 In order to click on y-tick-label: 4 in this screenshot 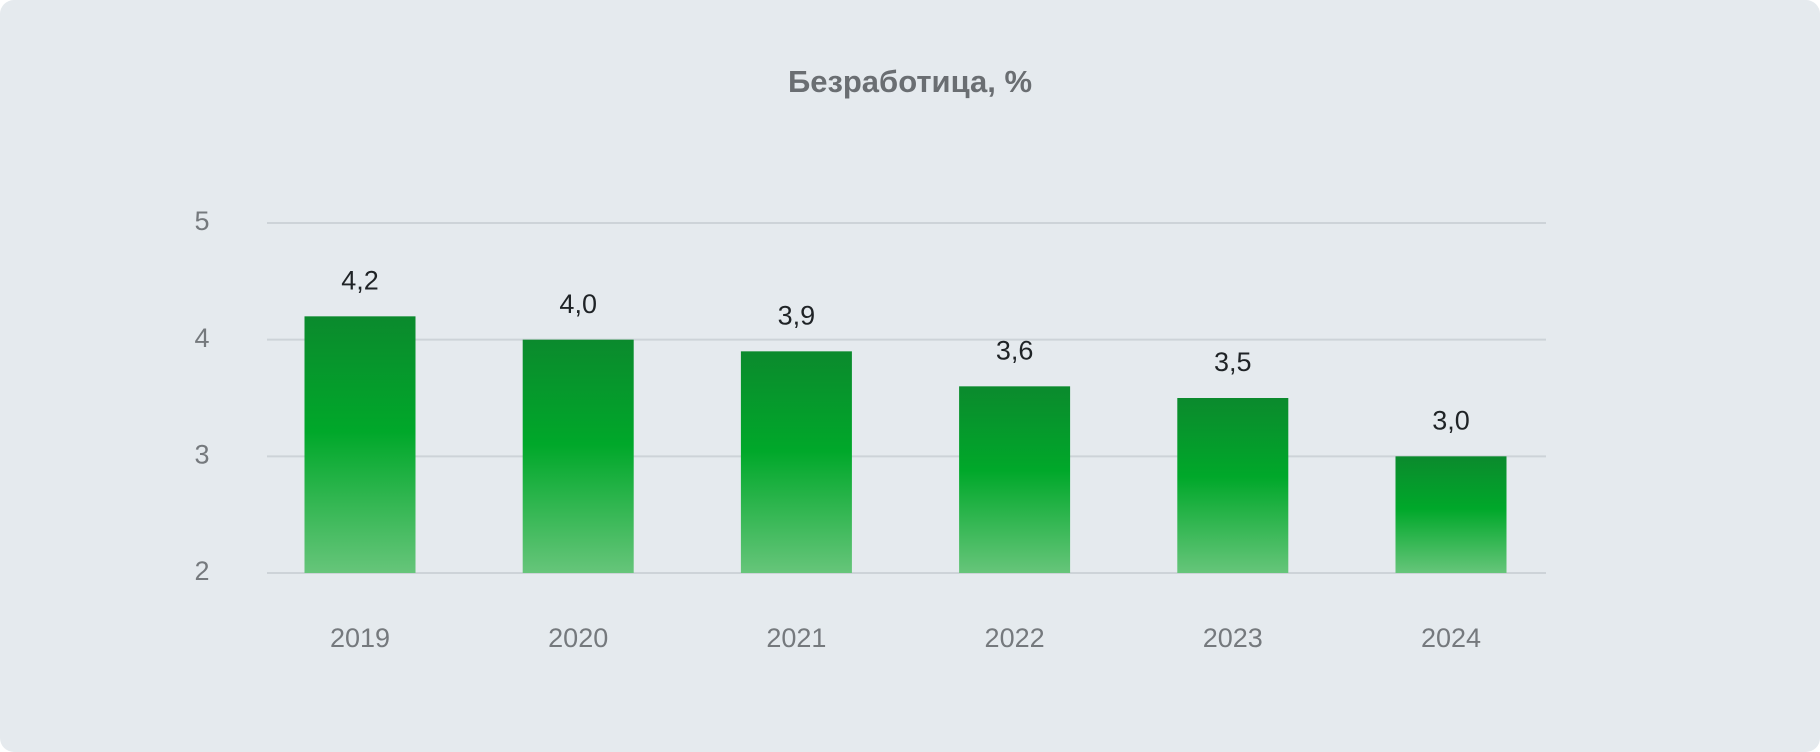, I will do `click(201, 338)`.